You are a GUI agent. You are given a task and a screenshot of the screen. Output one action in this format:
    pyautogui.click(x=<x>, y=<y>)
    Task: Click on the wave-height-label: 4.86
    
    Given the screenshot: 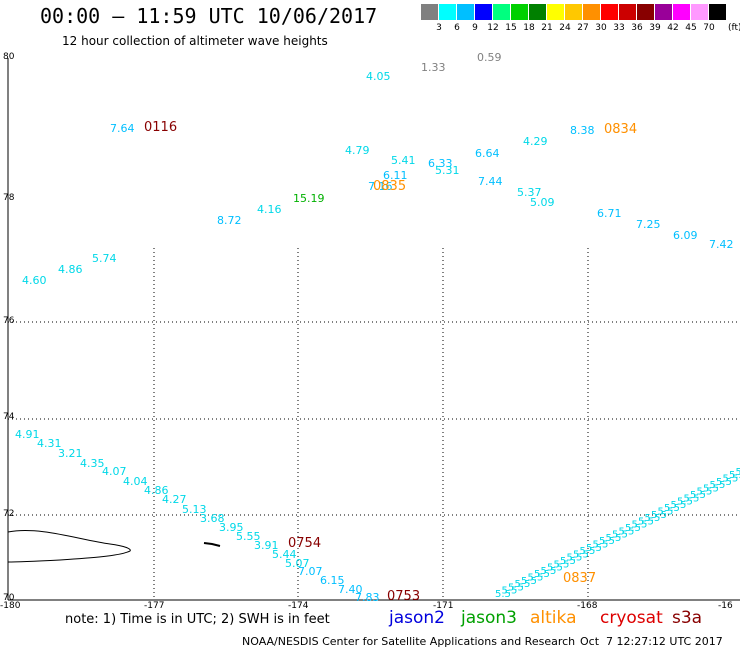 What is the action you would take?
    pyautogui.click(x=156, y=490)
    